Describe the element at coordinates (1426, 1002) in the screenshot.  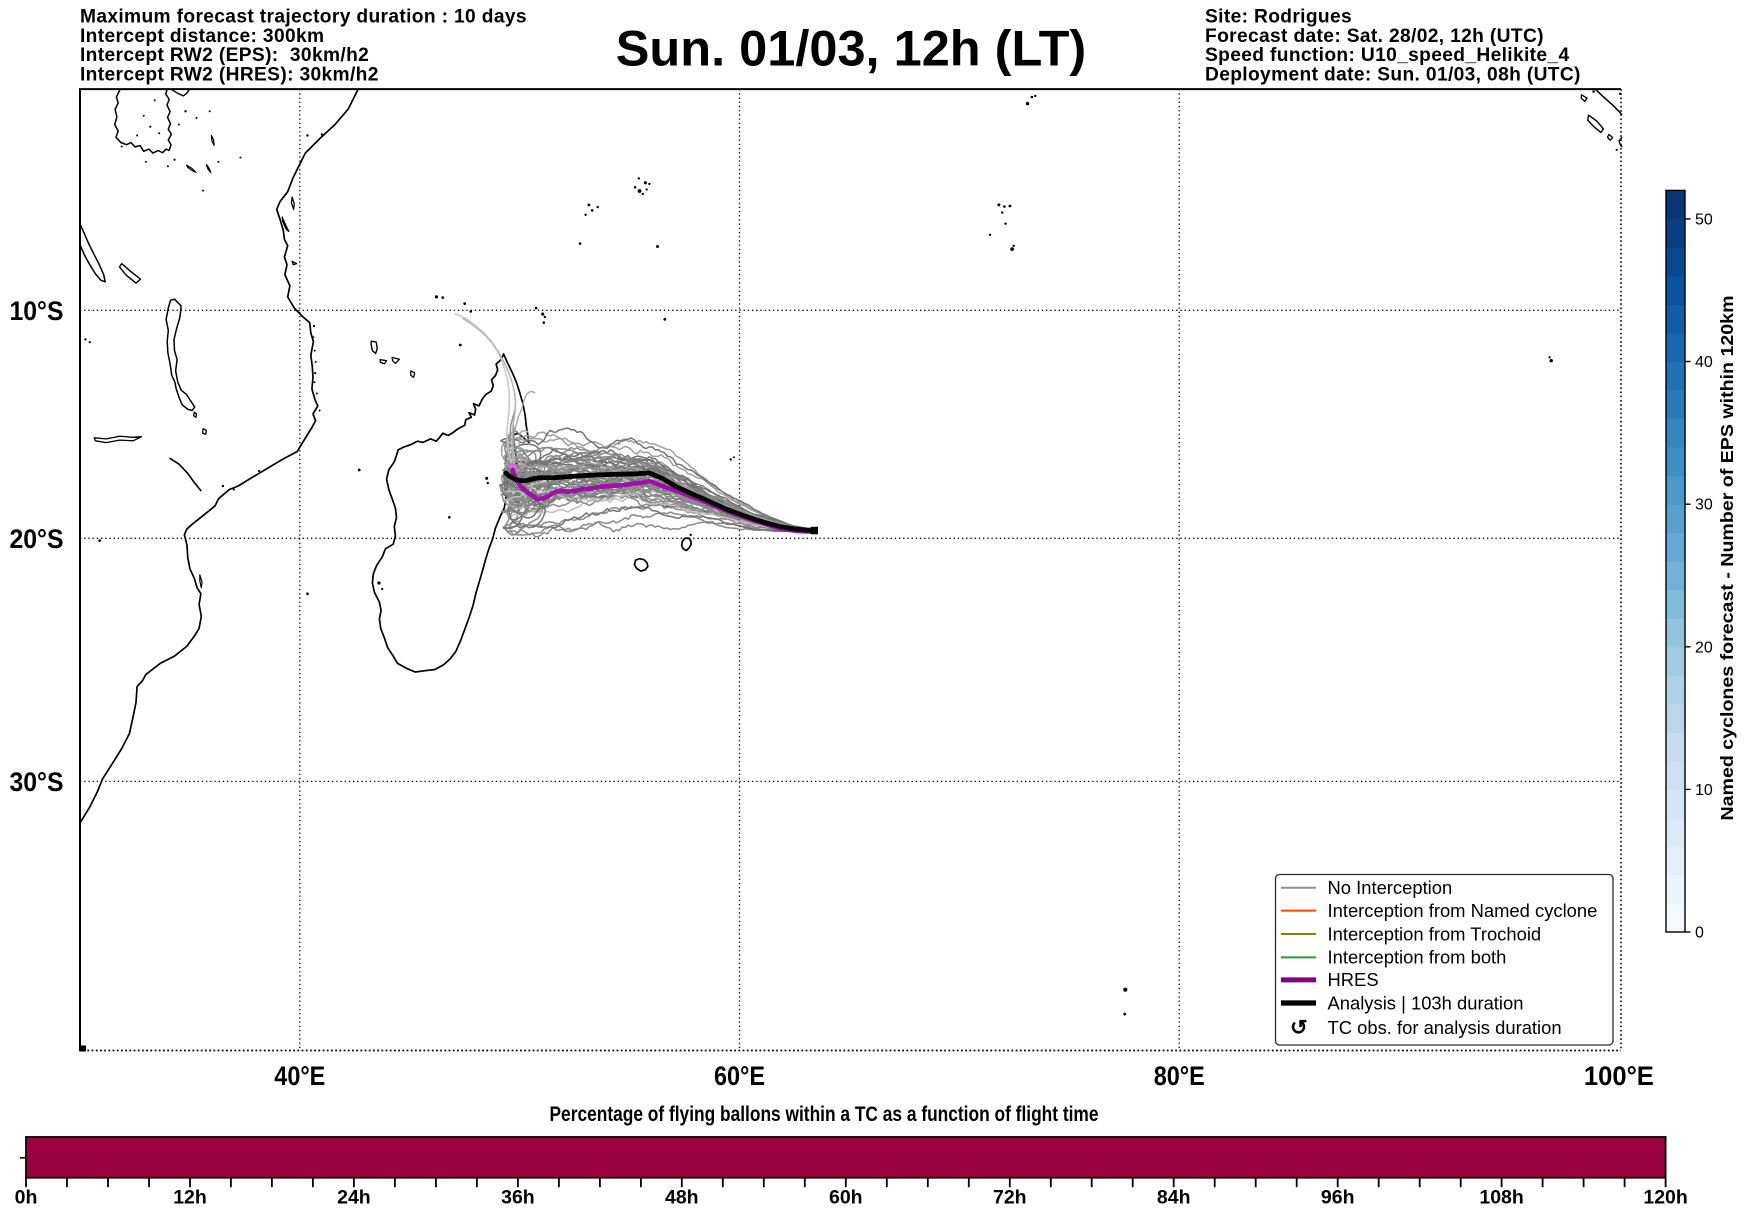
I see `svg-text: Analysis | 103h duration` at that location.